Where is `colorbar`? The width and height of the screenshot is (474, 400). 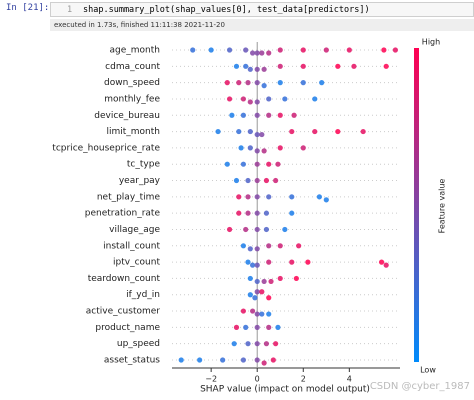
colorbar is located at coordinates (416, 205).